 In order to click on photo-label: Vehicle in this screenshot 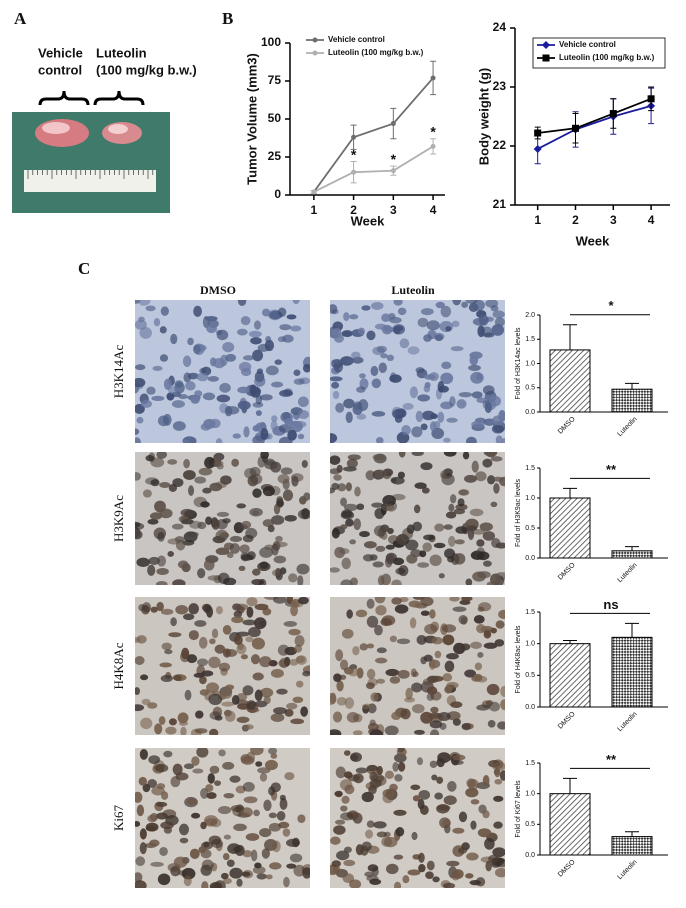, I will do `click(60, 52)`.